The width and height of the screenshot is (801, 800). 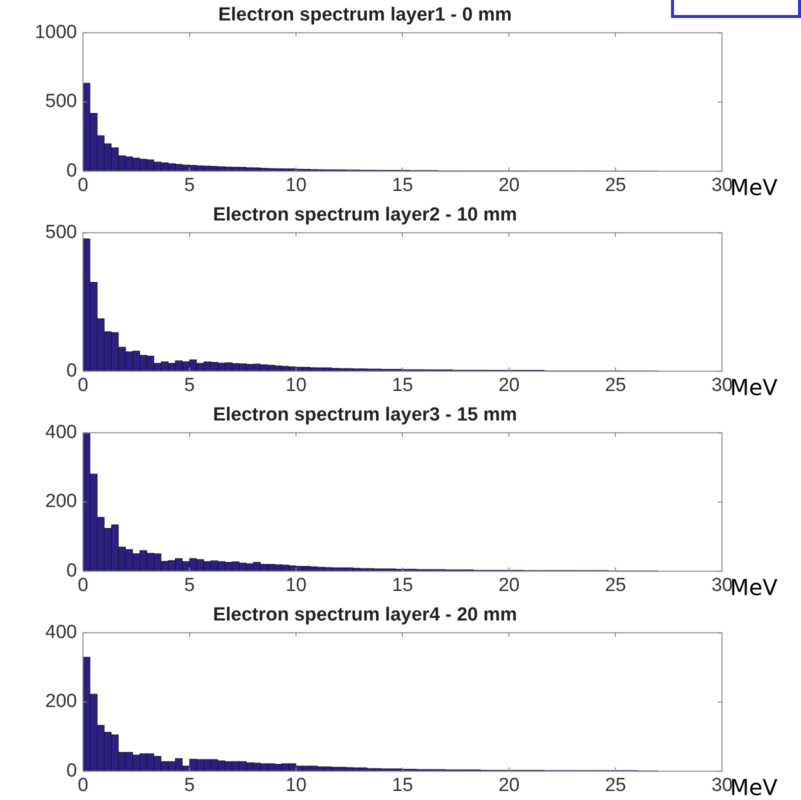 I want to click on y-tick-label: 1000, so click(x=55, y=33).